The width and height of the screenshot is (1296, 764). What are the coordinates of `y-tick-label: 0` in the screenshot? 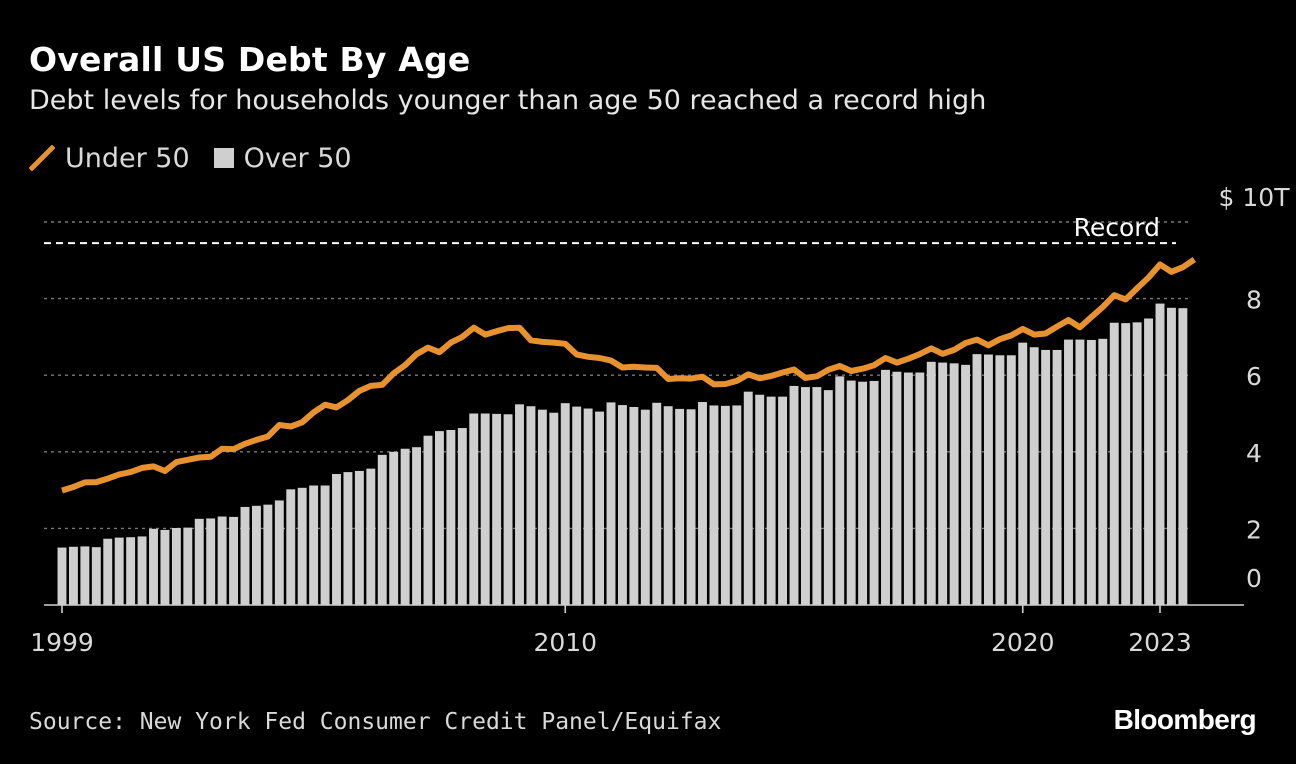 It's located at (1254, 578).